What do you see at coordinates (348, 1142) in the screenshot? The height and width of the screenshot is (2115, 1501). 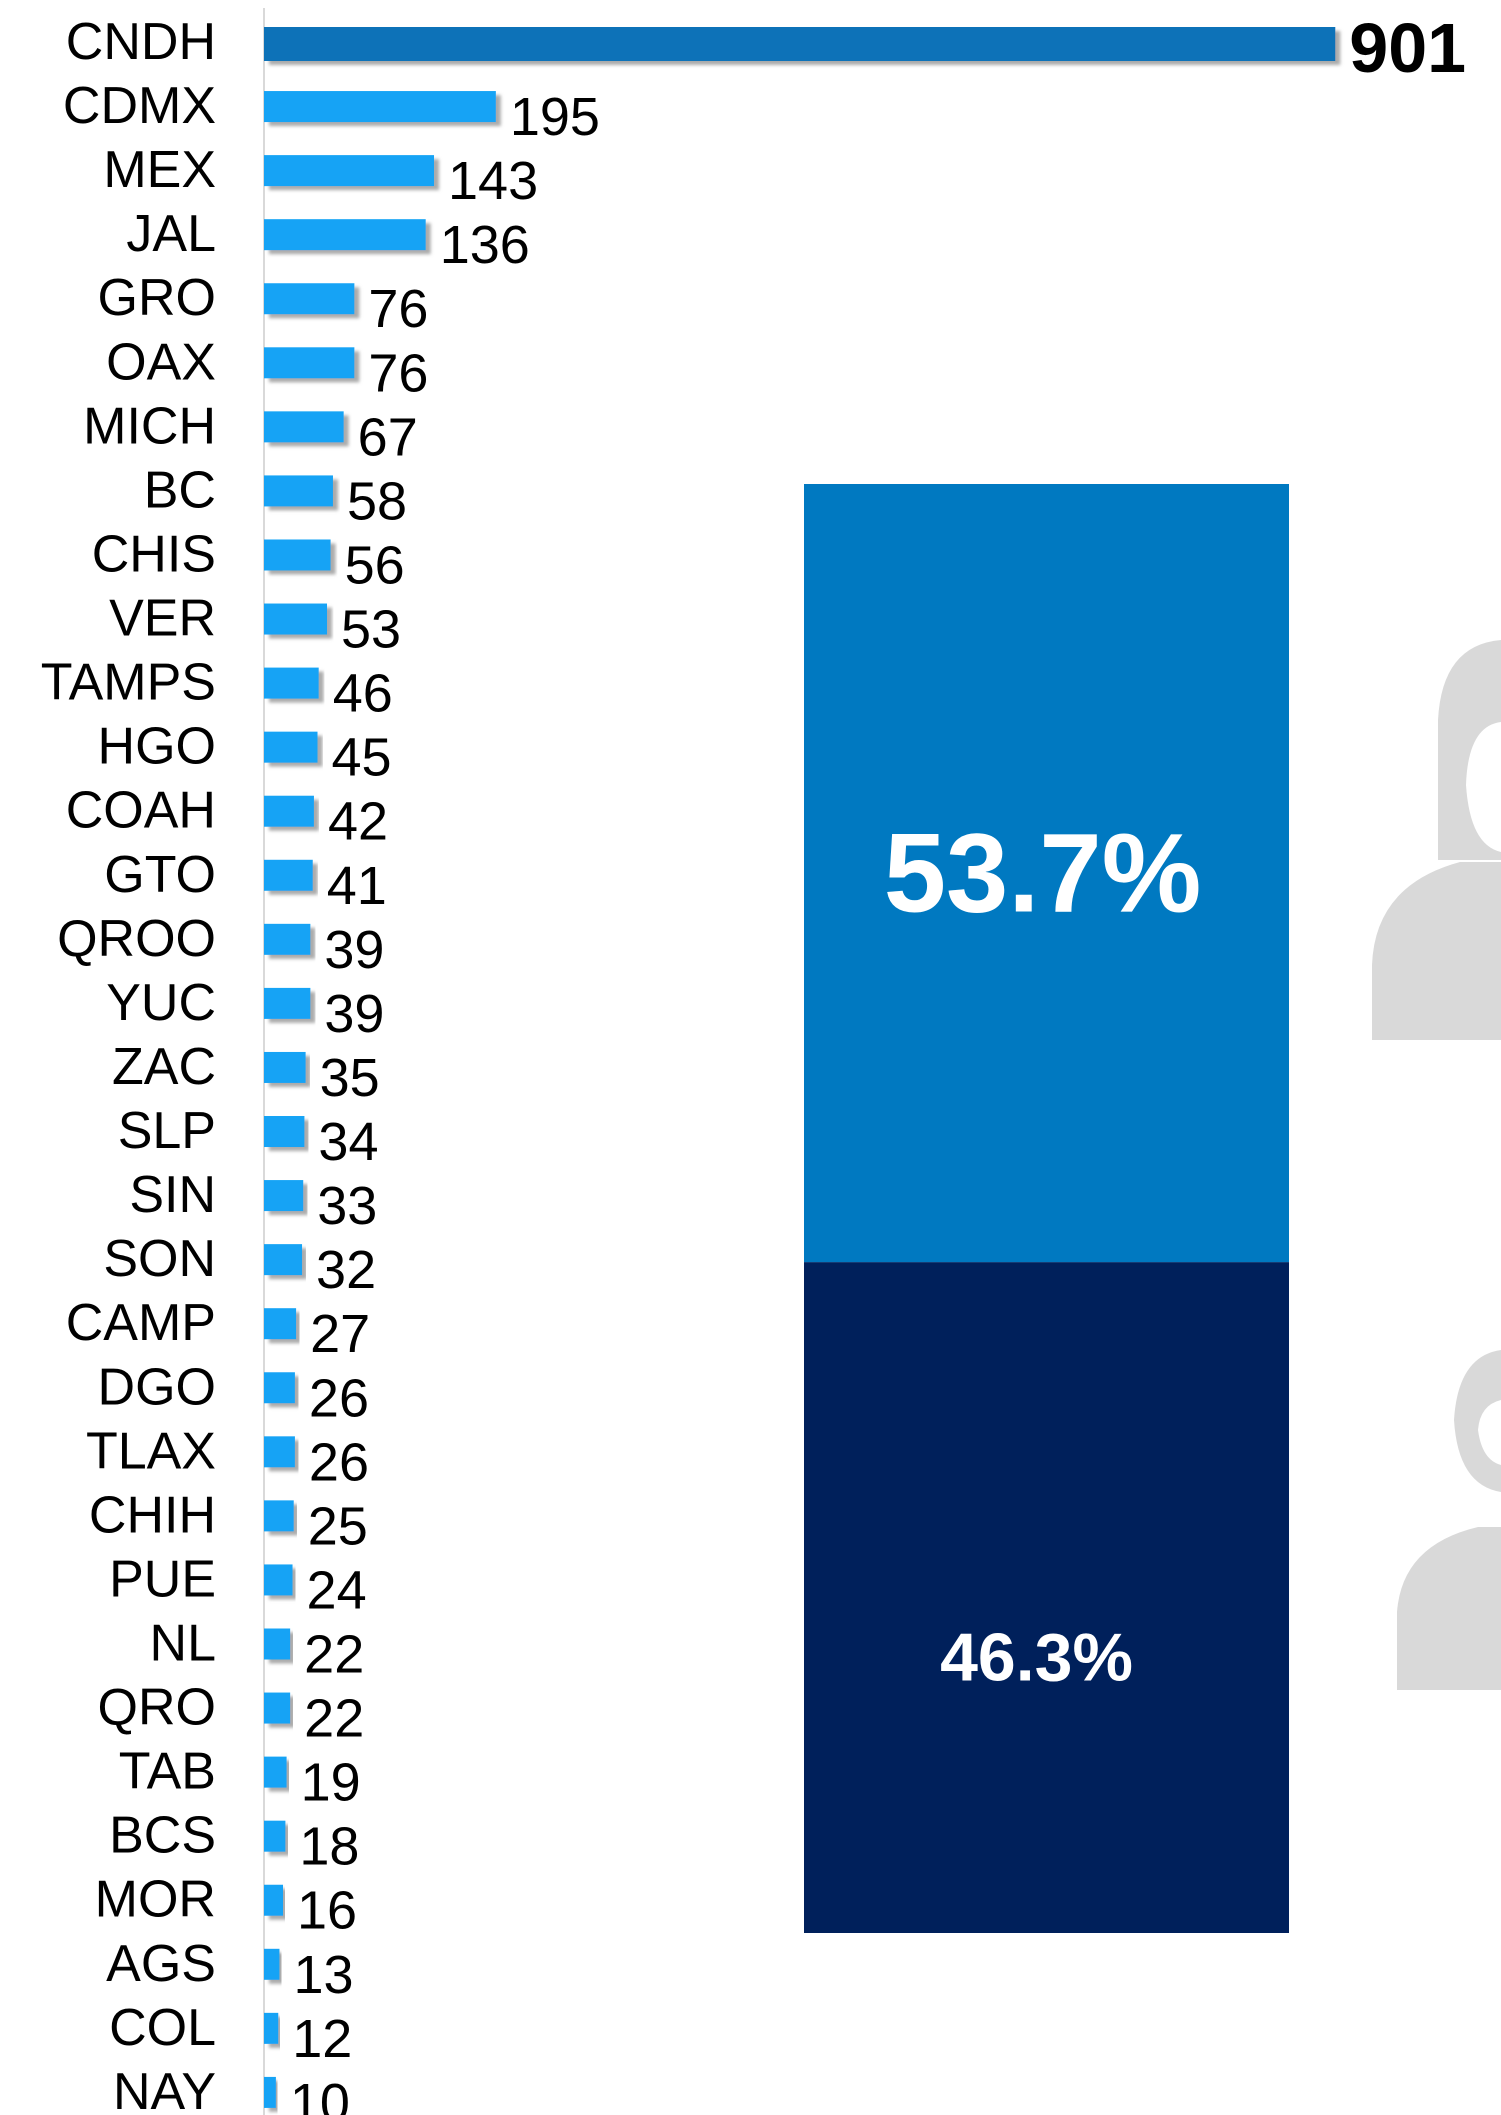 I see `value-label: 34` at bounding box center [348, 1142].